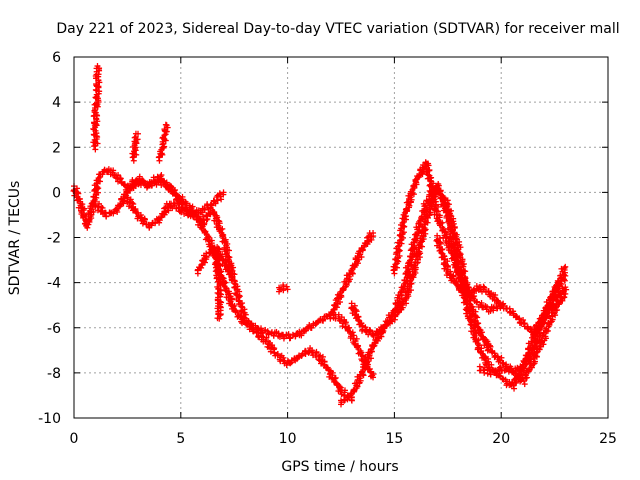 The width and height of the screenshot is (640, 480). Describe the element at coordinates (54, 239) in the screenshot. I see `y-tick-label: -2` at that location.